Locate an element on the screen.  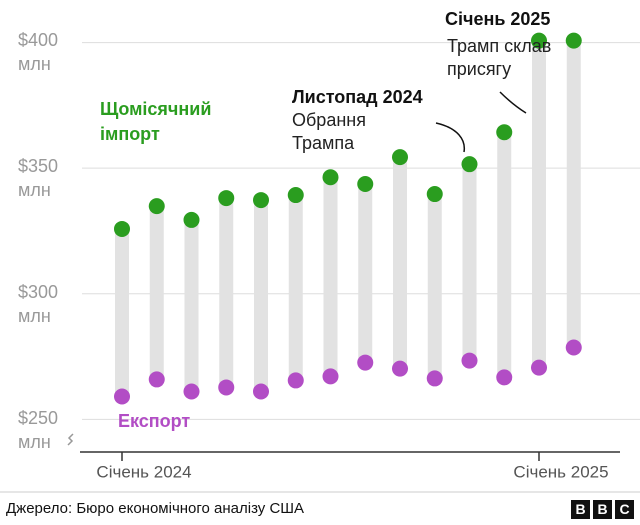
y-tick-label: $350 млн is located at coordinates (38, 178).